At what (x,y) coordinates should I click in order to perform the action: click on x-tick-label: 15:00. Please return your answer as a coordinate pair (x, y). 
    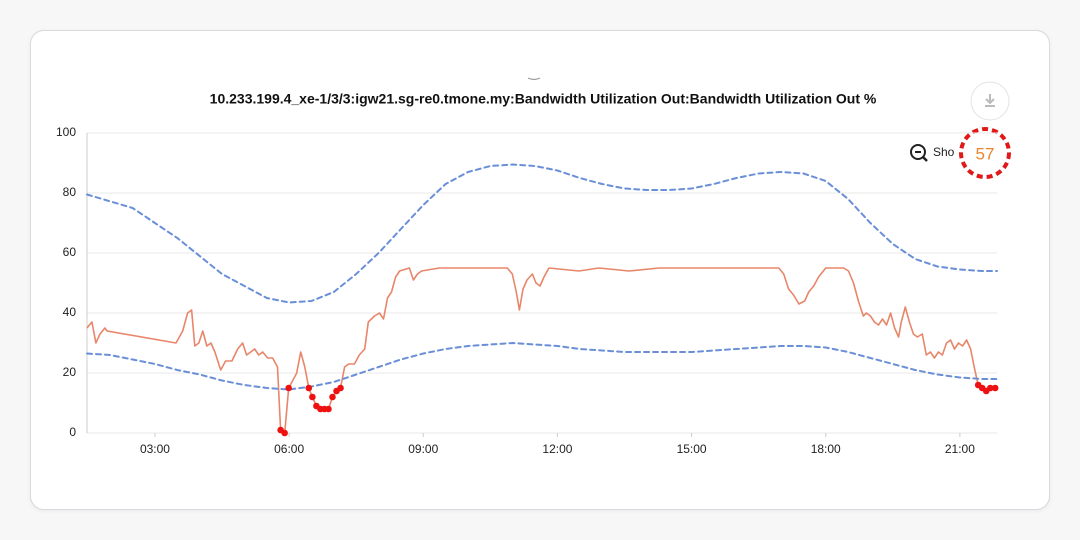
    Looking at the image, I should click on (692, 449).